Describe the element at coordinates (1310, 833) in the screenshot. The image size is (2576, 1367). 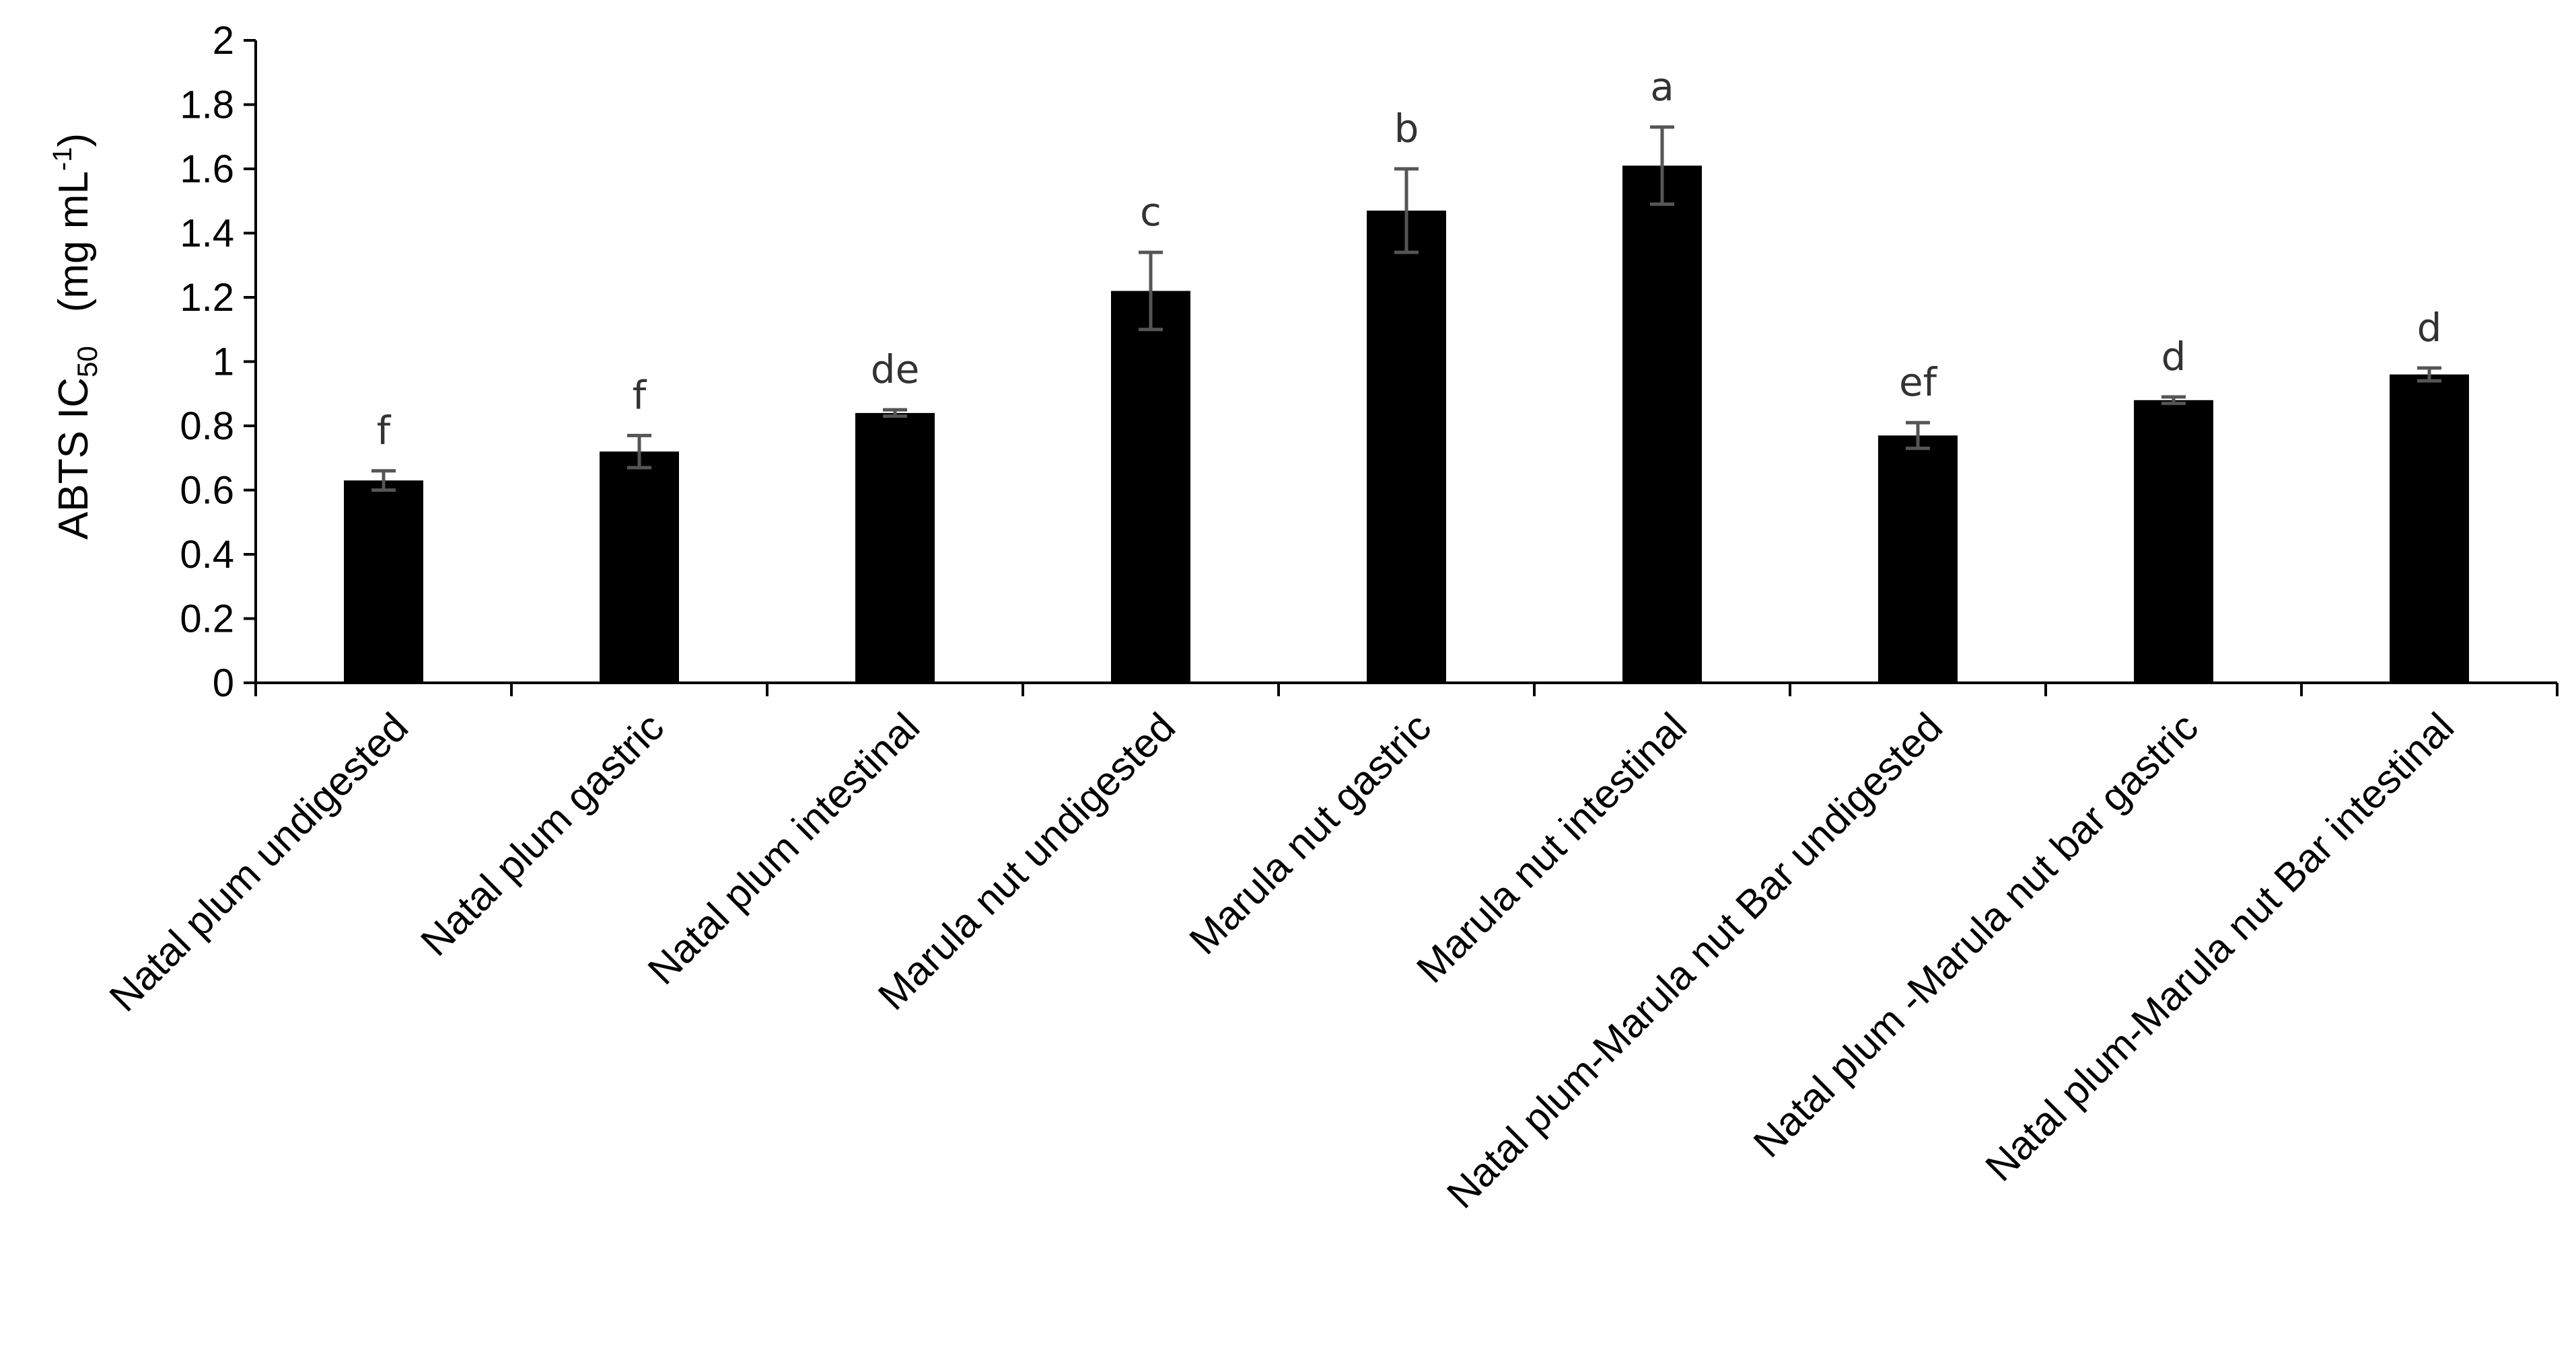
I see `category-label: Marula nut gastric` at that location.